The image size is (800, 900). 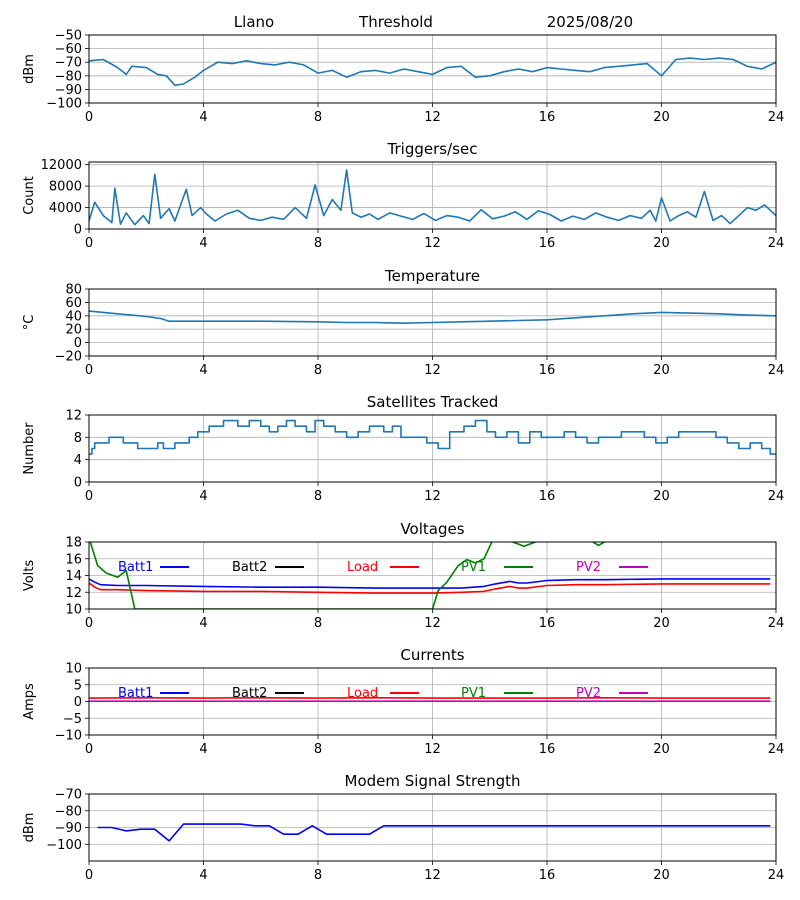 What do you see at coordinates (254, 22) in the screenshot?
I see `header-site: Llano` at bounding box center [254, 22].